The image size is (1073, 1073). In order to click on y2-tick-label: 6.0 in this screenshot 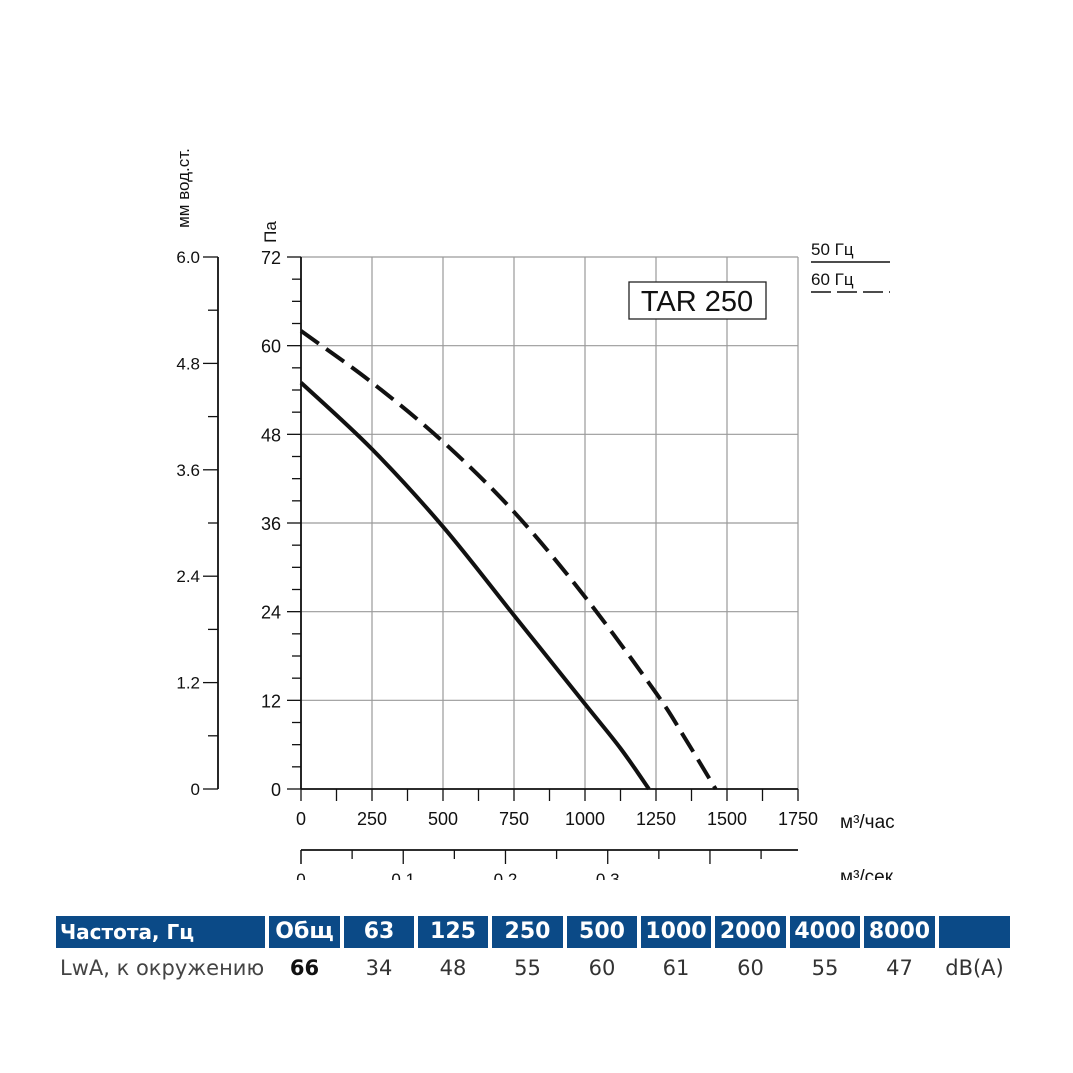, I will do `click(188, 257)`.